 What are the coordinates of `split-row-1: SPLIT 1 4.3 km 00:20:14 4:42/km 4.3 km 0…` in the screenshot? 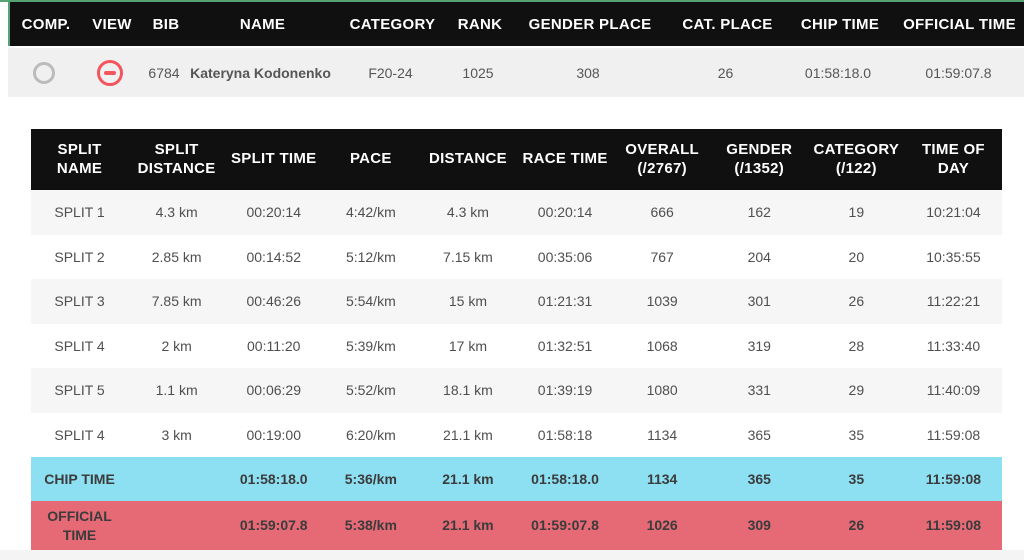 It's located at (516, 212).